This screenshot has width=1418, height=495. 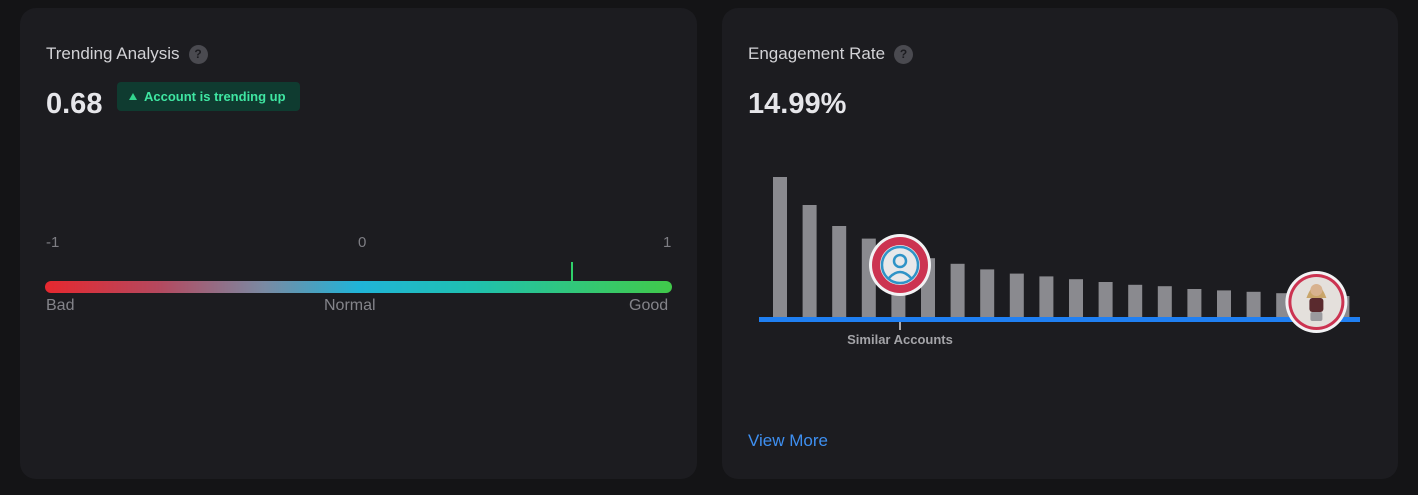 What do you see at coordinates (215, 96) in the screenshot?
I see `trending-status-text: Account is trending up` at bounding box center [215, 96].